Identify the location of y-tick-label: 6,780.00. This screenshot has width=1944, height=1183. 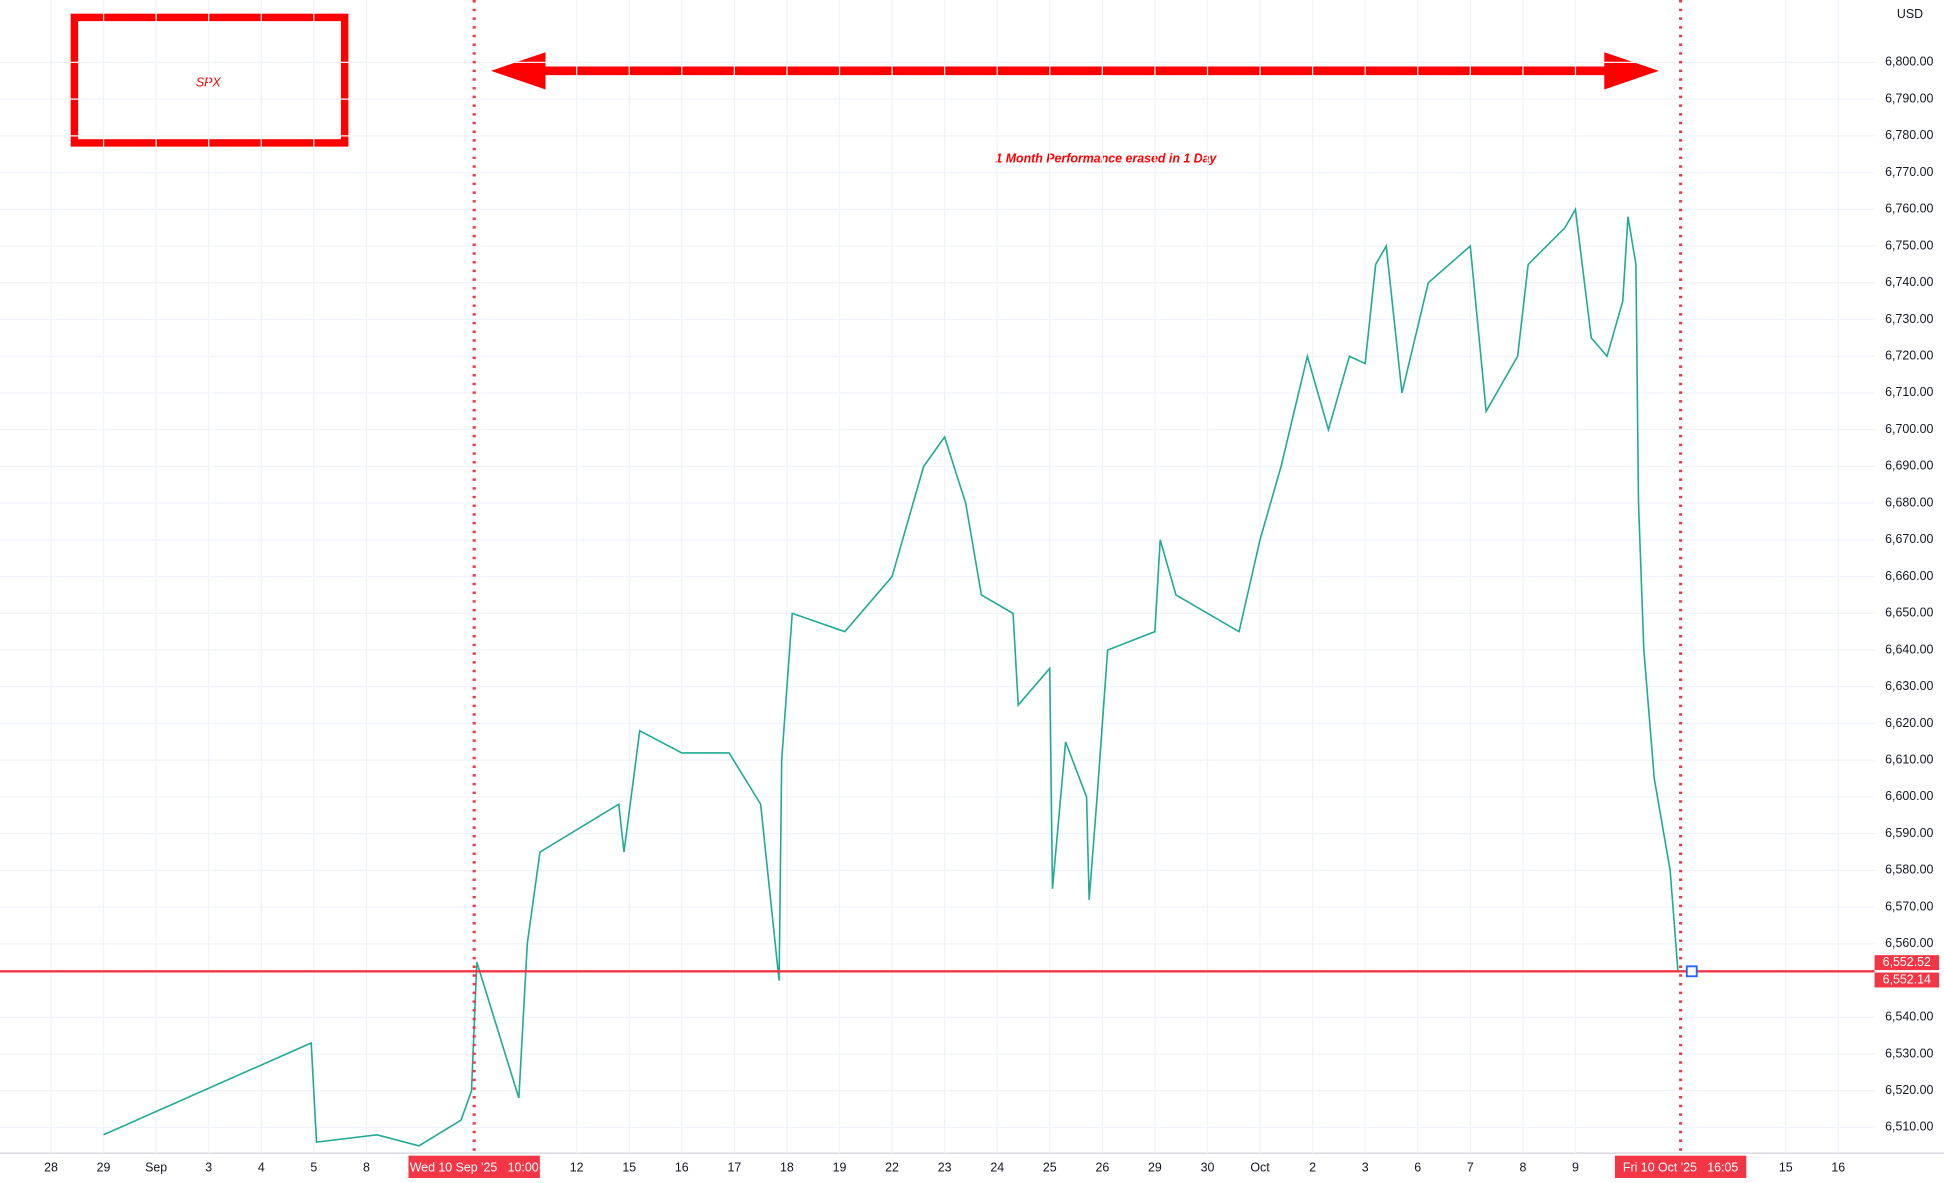
(1909, 135).